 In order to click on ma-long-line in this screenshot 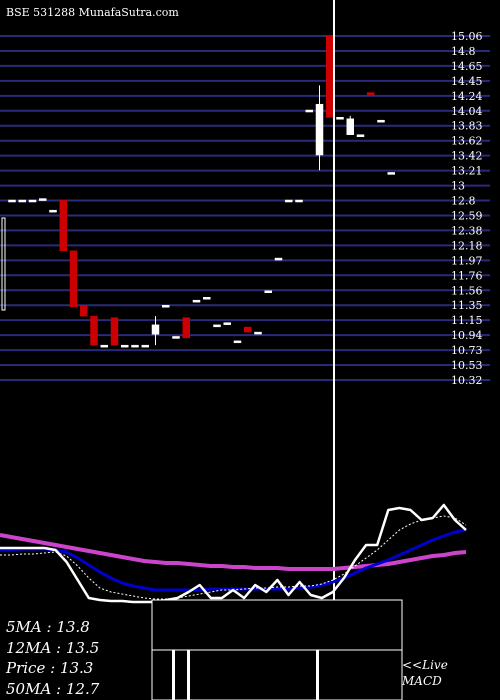, I will do `click(233, 552)`.